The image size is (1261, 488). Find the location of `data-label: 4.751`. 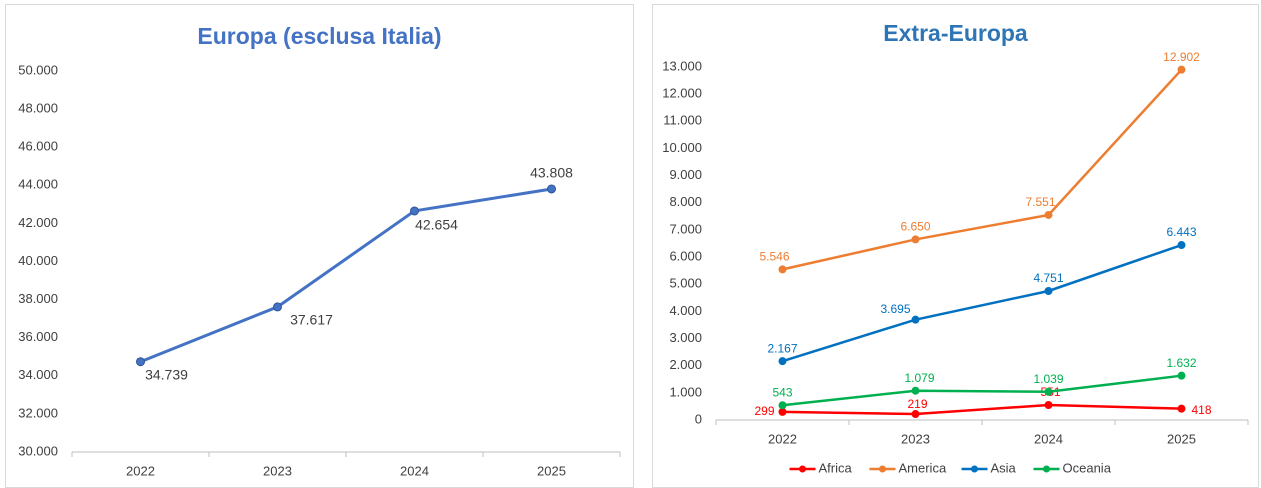

data-label: 4.751 is located at coordinates (1048, 278).